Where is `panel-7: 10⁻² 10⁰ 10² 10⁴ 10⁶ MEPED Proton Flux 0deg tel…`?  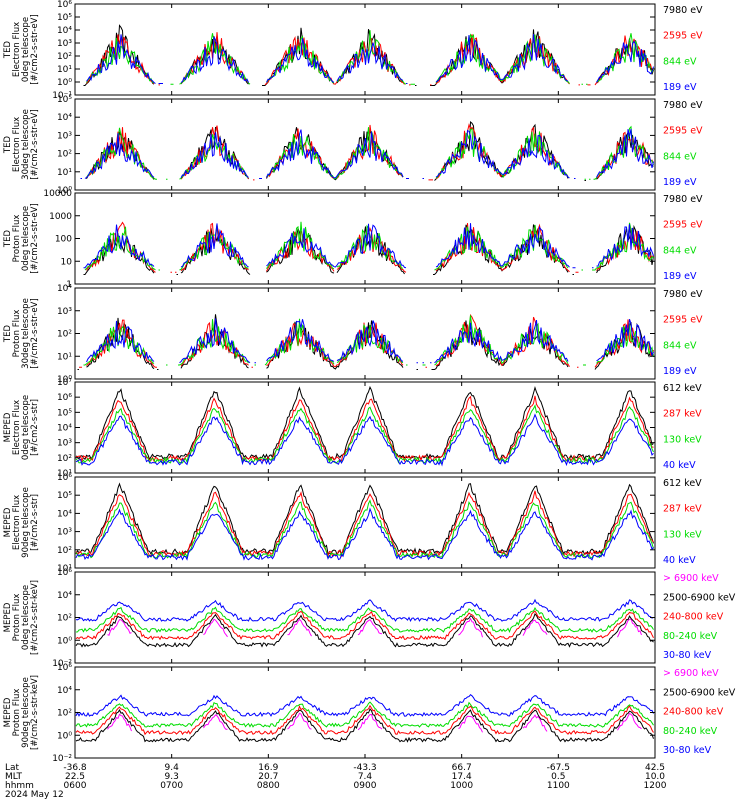
panel-7: 10⁻² 10⁰ 10² 10⁴ 10⁶ MEPED Proton Flux 0deg tel… is located at coordinates (369, 618).